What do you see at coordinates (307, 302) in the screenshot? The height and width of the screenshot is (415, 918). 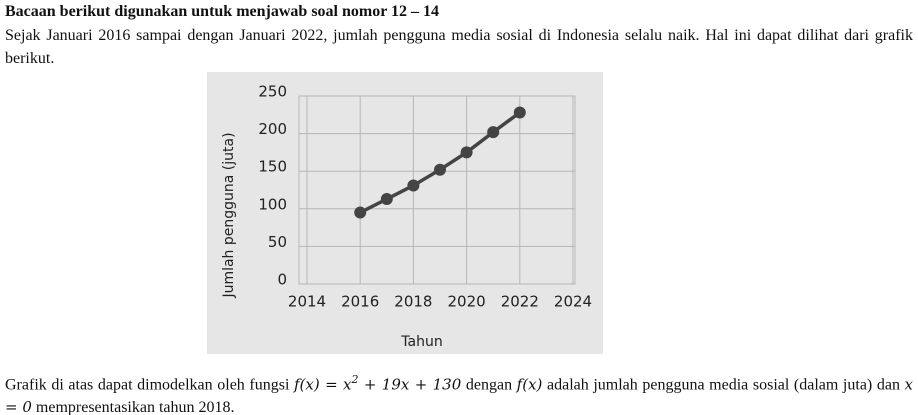 I see `x-tick-label: 2014` at bounding box center [307, 302].